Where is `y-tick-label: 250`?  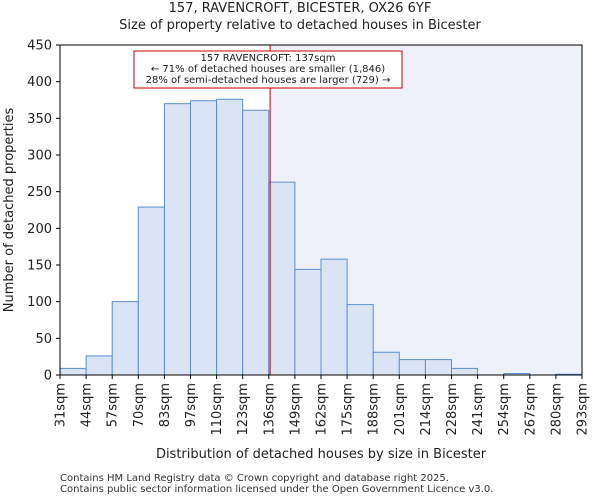 y-tick-label: 250 is located at coordinates (39, 192).